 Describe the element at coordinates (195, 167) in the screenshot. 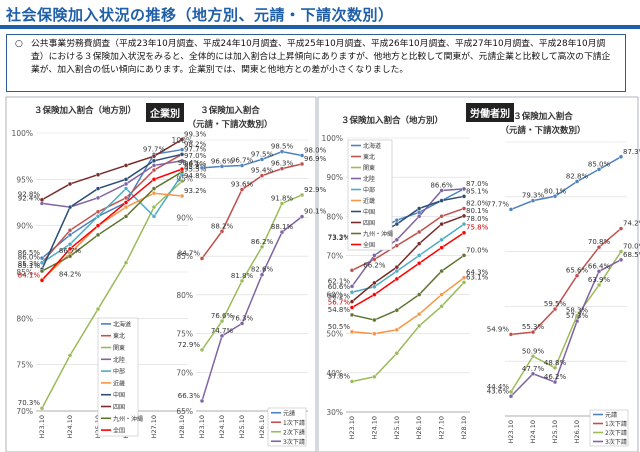

I see `chart1-data-label: 95.8%` at that location.